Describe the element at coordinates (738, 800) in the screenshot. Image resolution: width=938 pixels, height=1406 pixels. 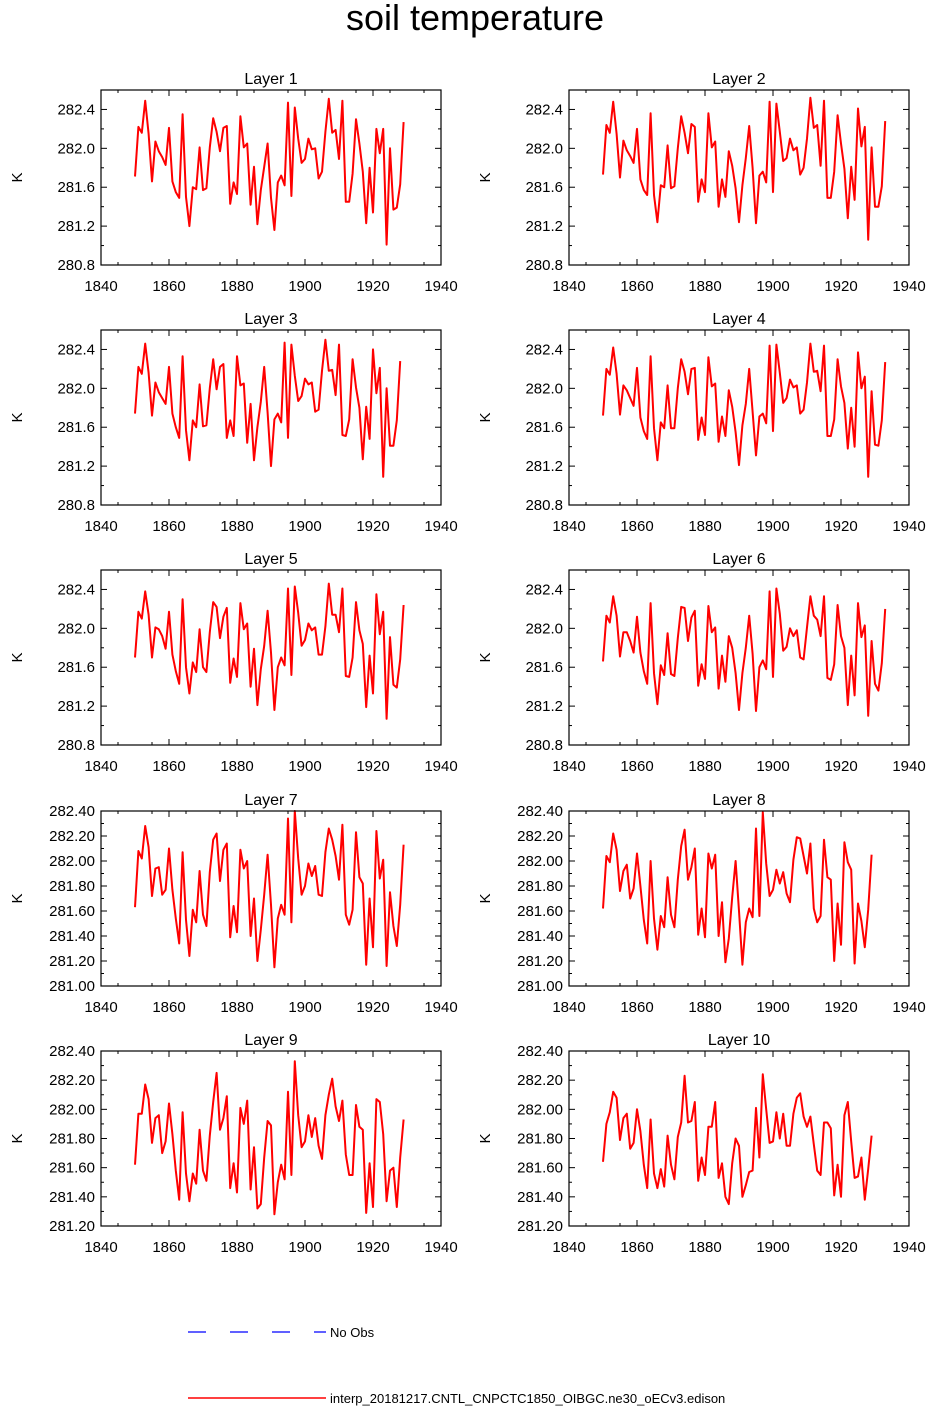
I see `panel-title-layer-8: Layer 8` at that location.